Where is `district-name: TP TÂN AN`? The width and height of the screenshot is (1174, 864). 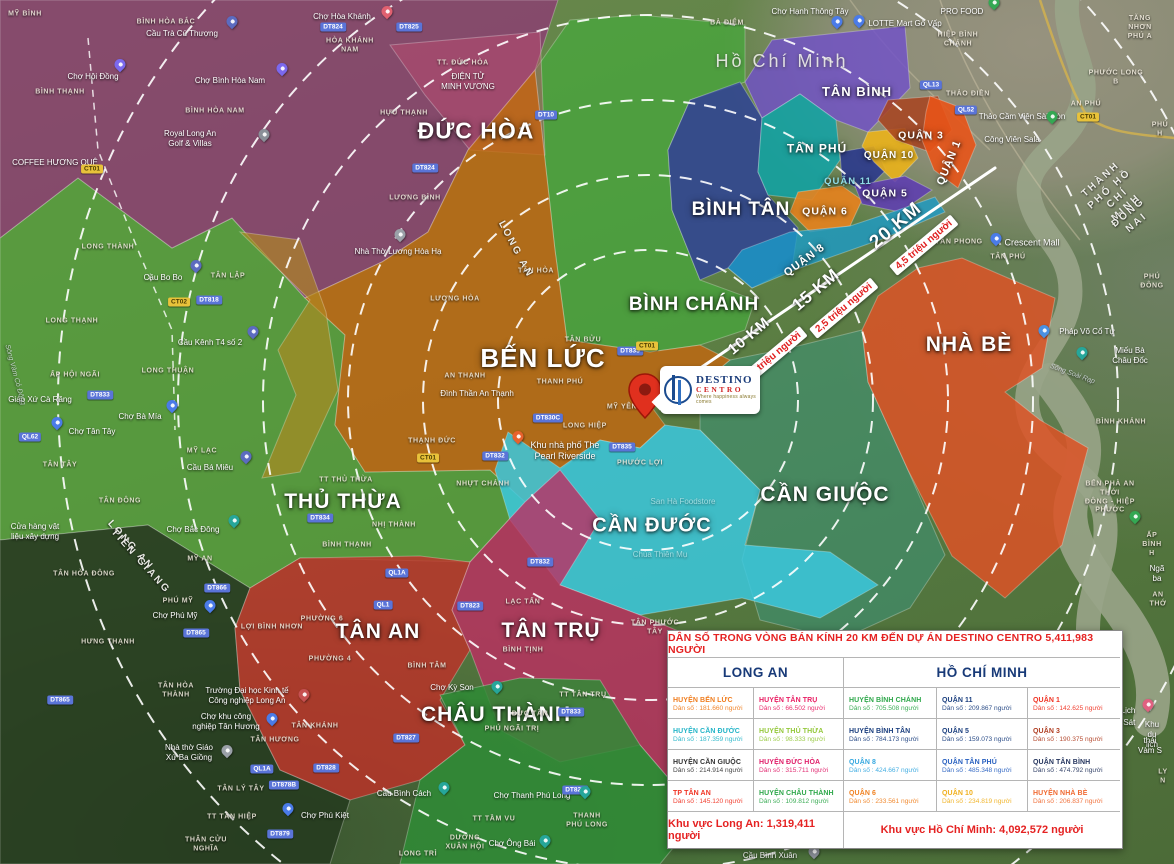
district-name: TP TÂN AN is located at coordinates (692, 793).